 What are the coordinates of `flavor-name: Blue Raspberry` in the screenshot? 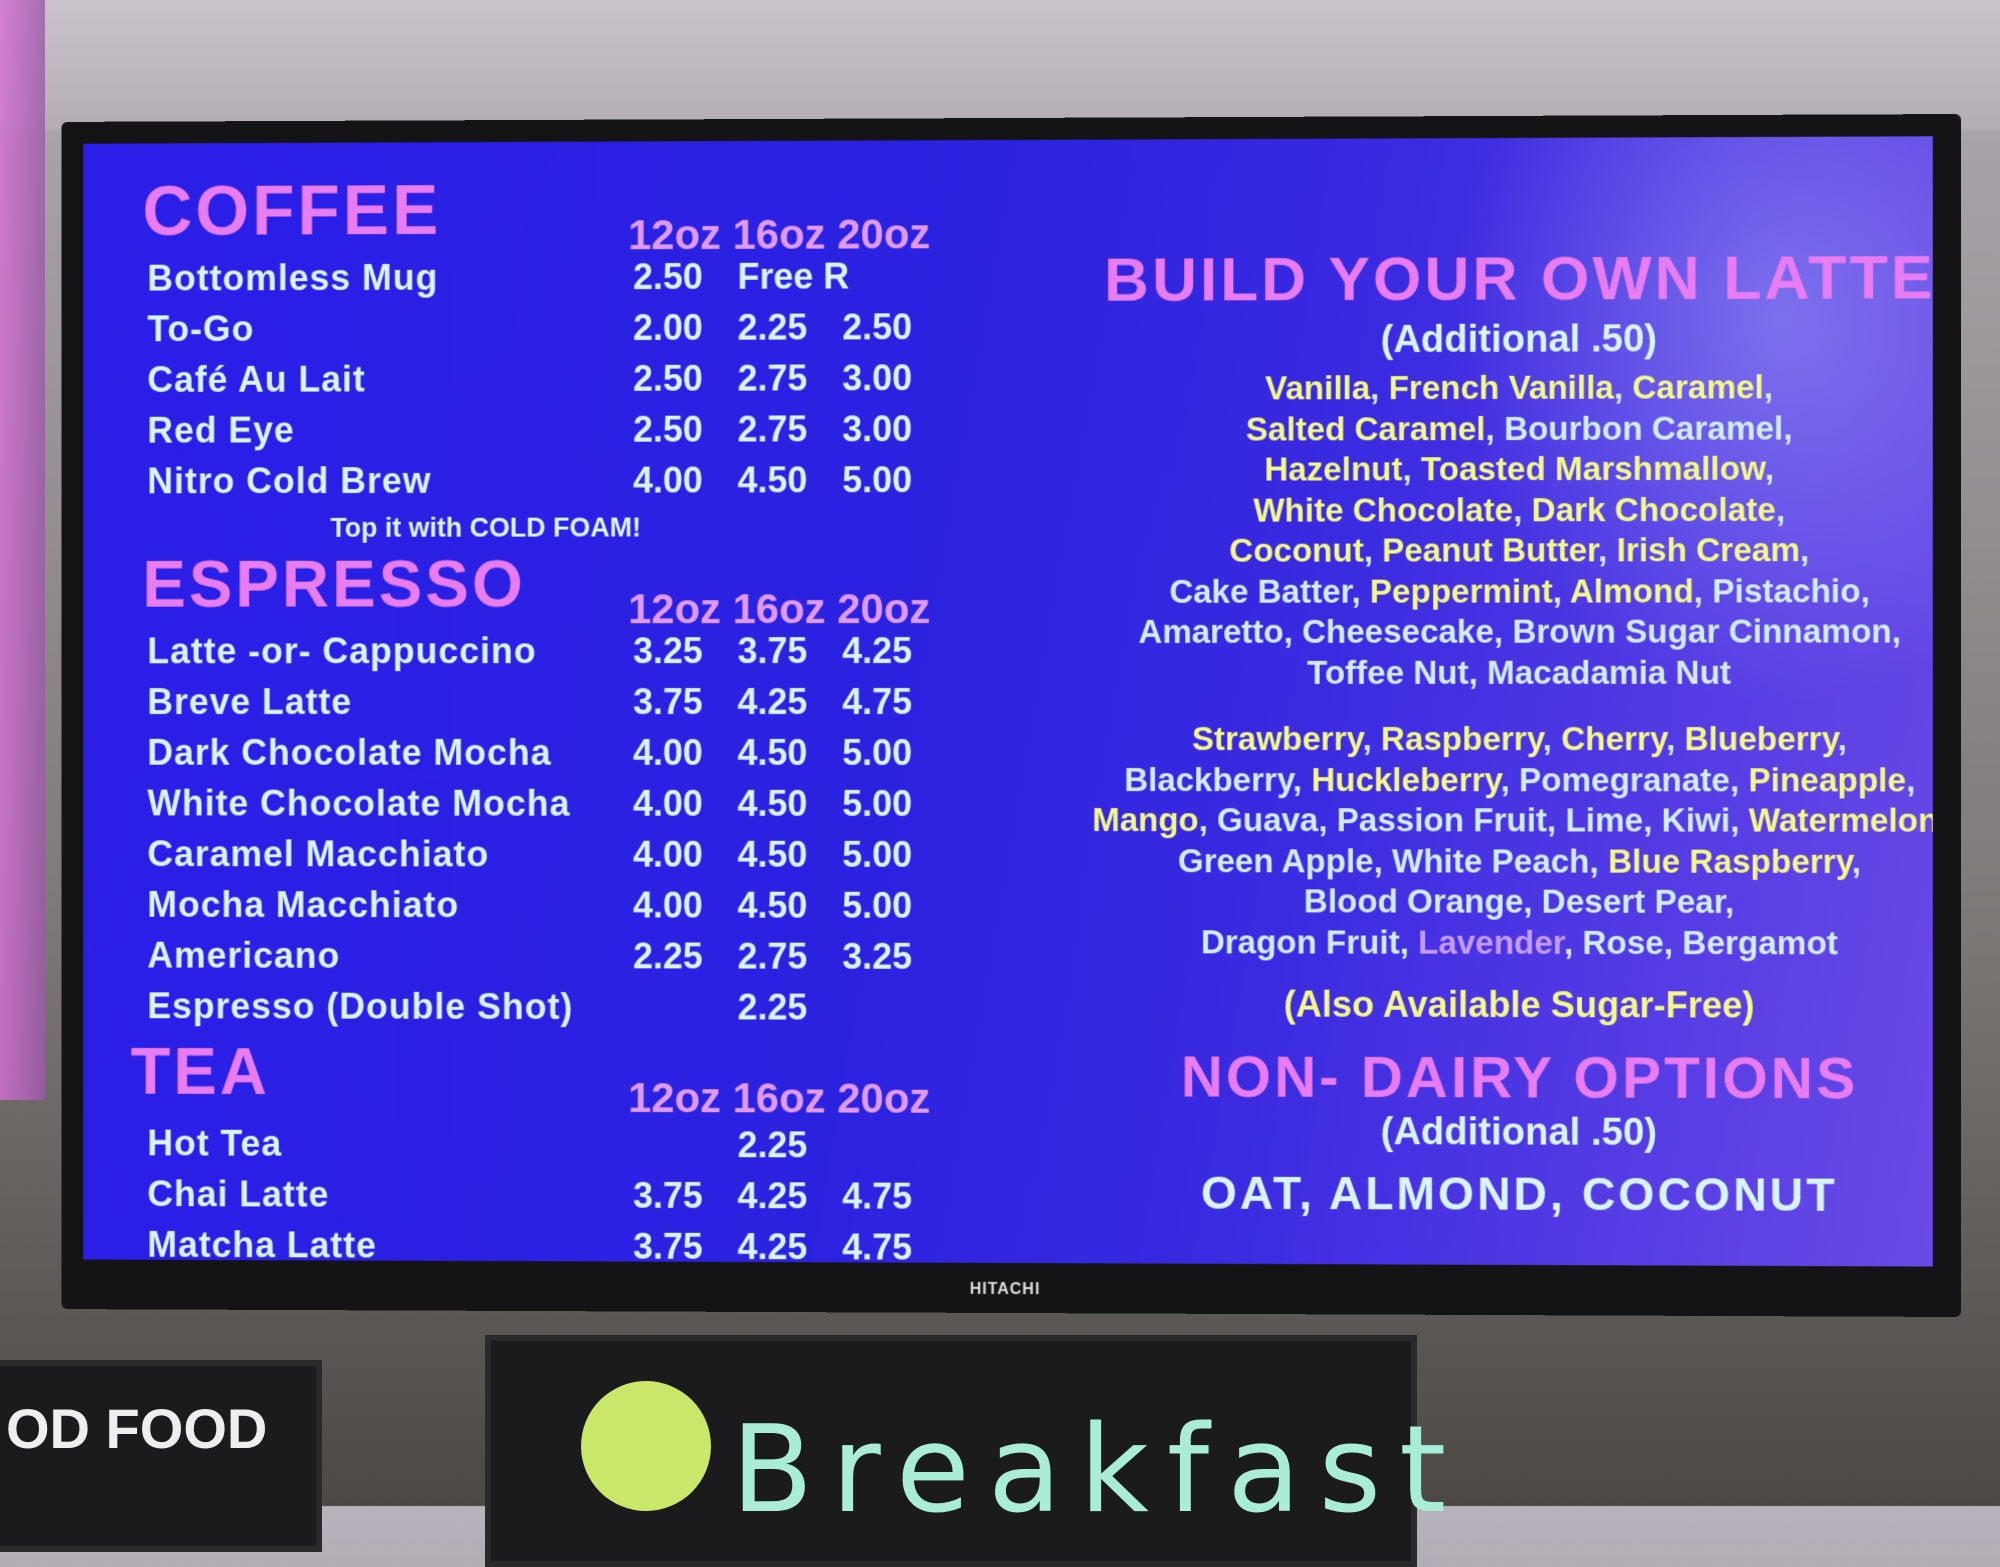 It's located at (1730, 861).